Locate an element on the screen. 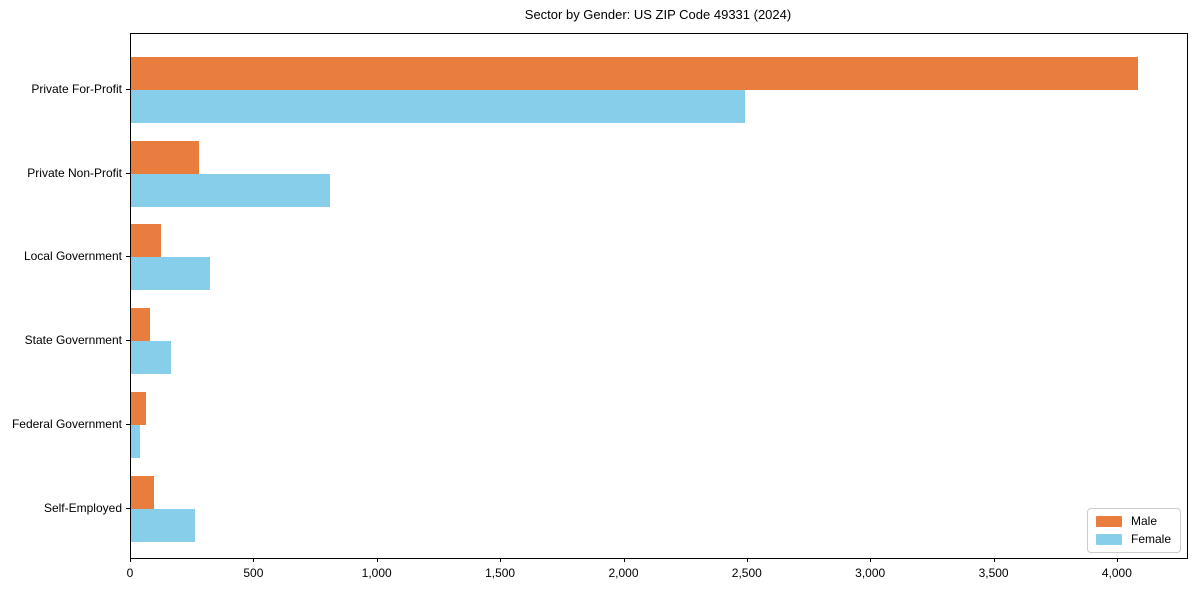 The height and width of the screenshot is (600, 1200). y-tick-federal-government is located at coordinates (128, 425).